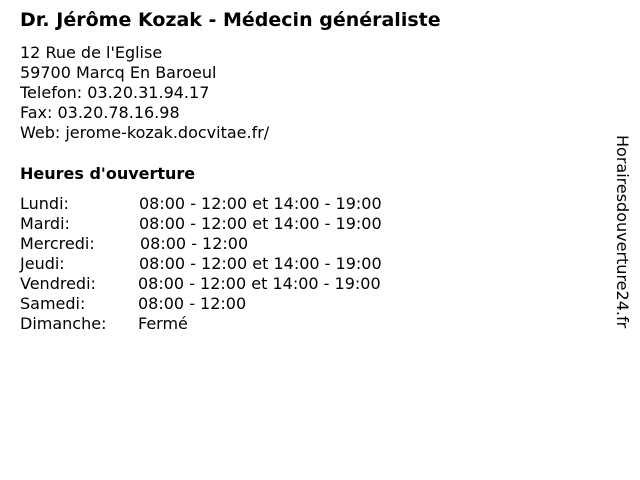 The image size is (640, 480). I want to click on day-label: Mardi:, so click(45, 223).